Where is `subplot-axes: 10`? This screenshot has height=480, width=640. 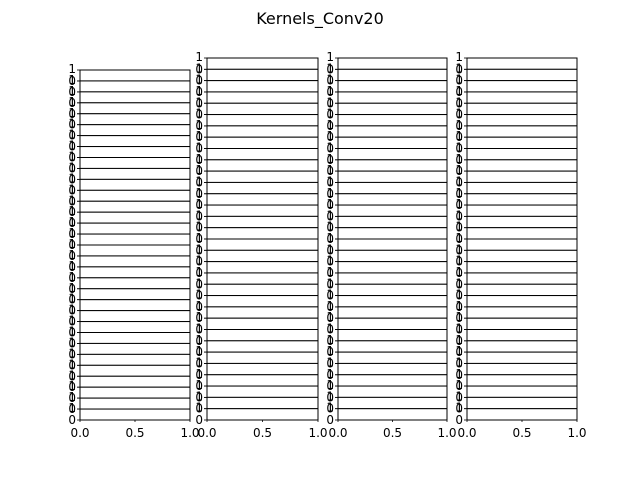 subplot-axes: 10 is located at coordinates (129, 414).